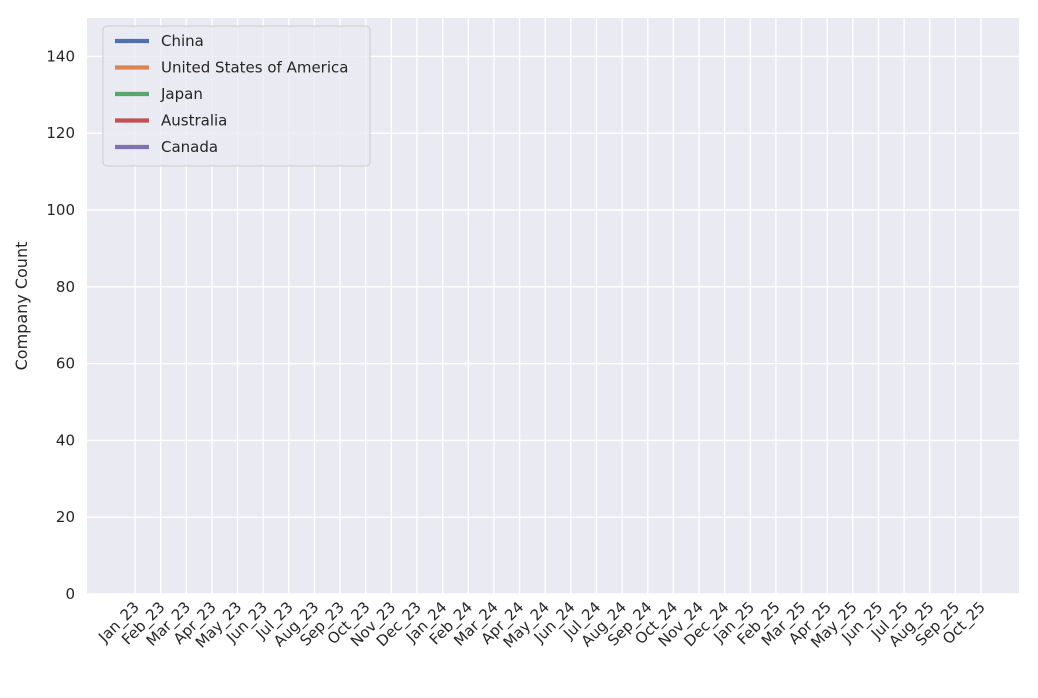 The height and width of the screenshot is (698, 1038). What do you see at coordinates (65, 364) in the screenshot?
I see `y-tick-label: 60` at bounding box center [65, 364].